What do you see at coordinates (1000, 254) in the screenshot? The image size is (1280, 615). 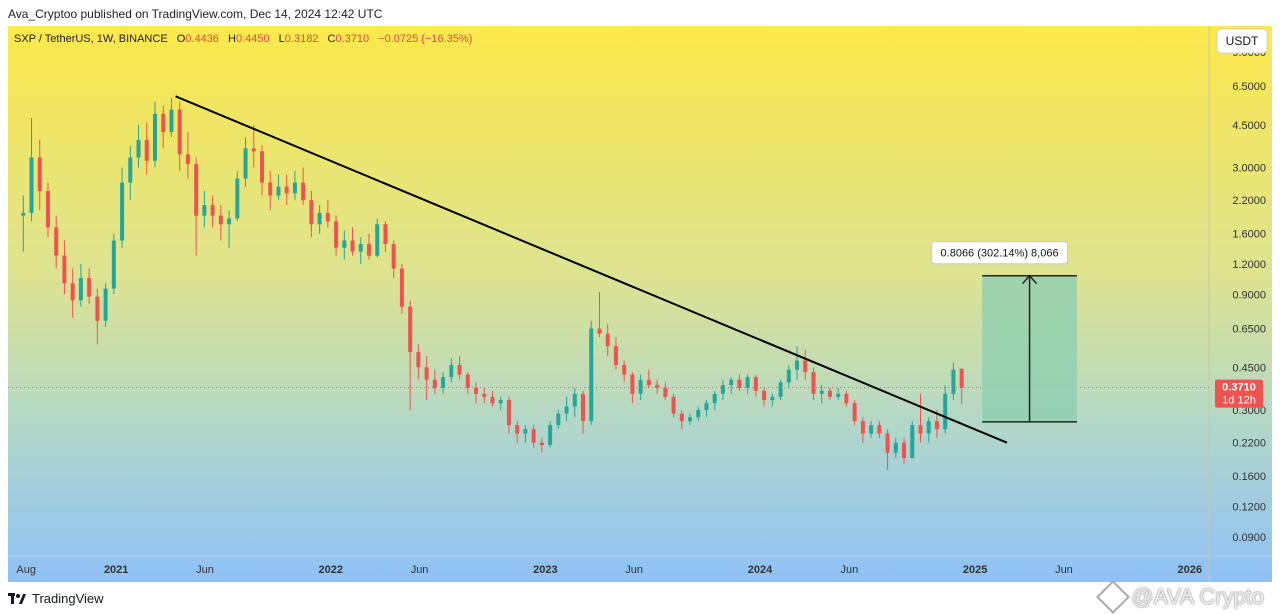 I see `measure-label: 0.8066 (302.14%) 8,066` at bounding box center [1000, 254].